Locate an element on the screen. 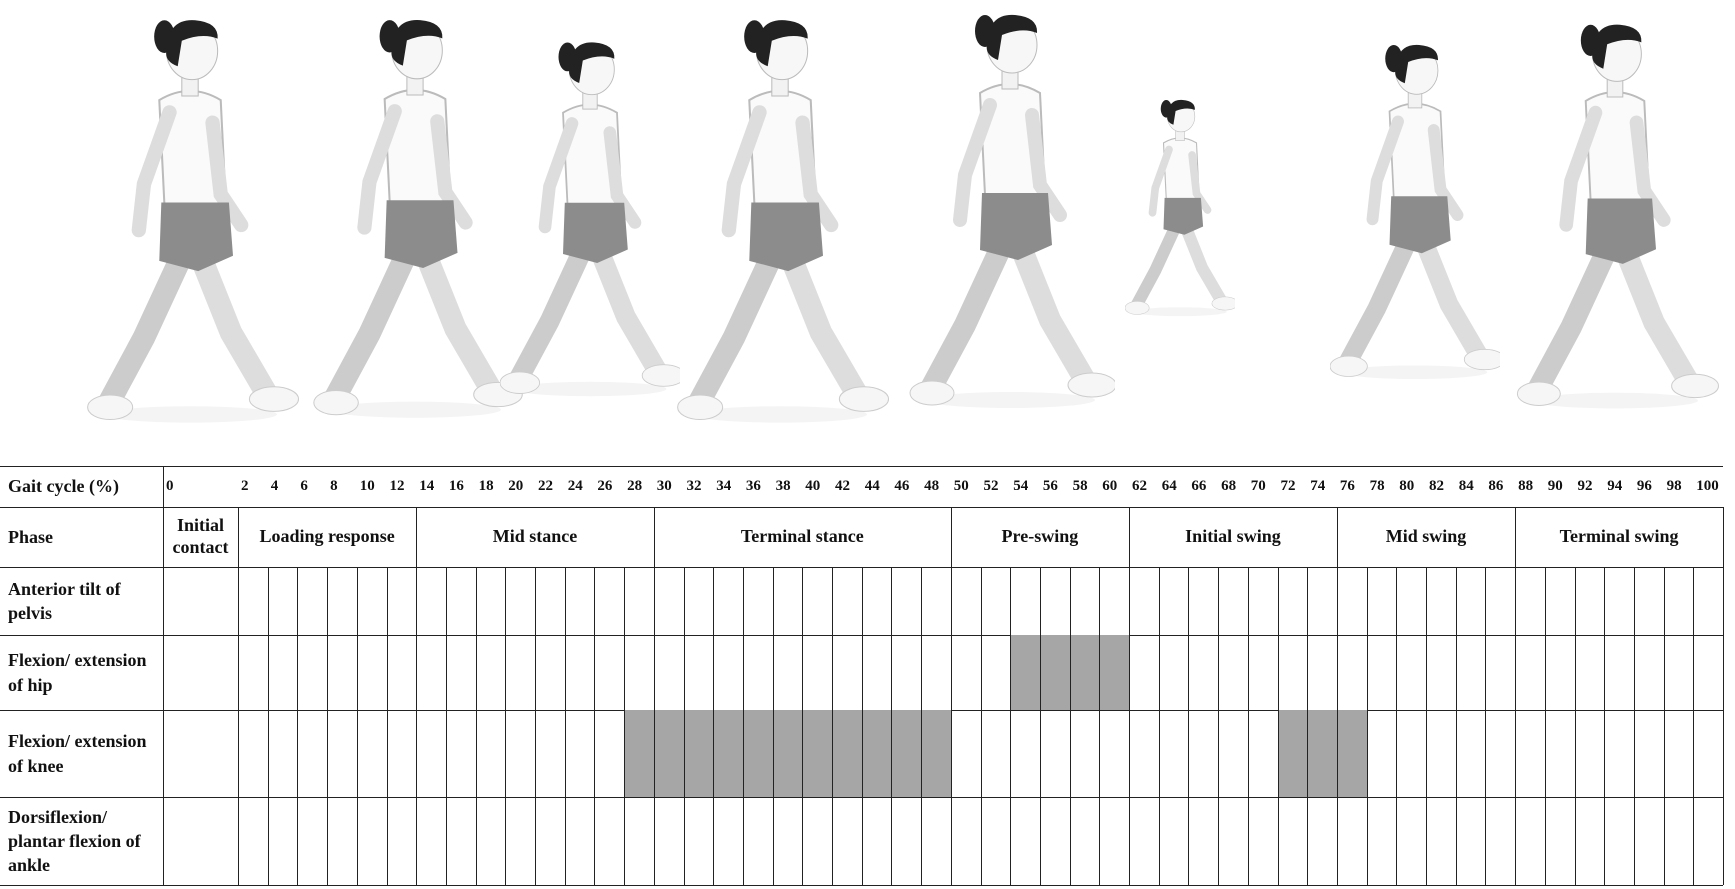 The width and height of the screenshot is (1735, 889). gait-tick: 74 is located at coordinates (1318, 486).